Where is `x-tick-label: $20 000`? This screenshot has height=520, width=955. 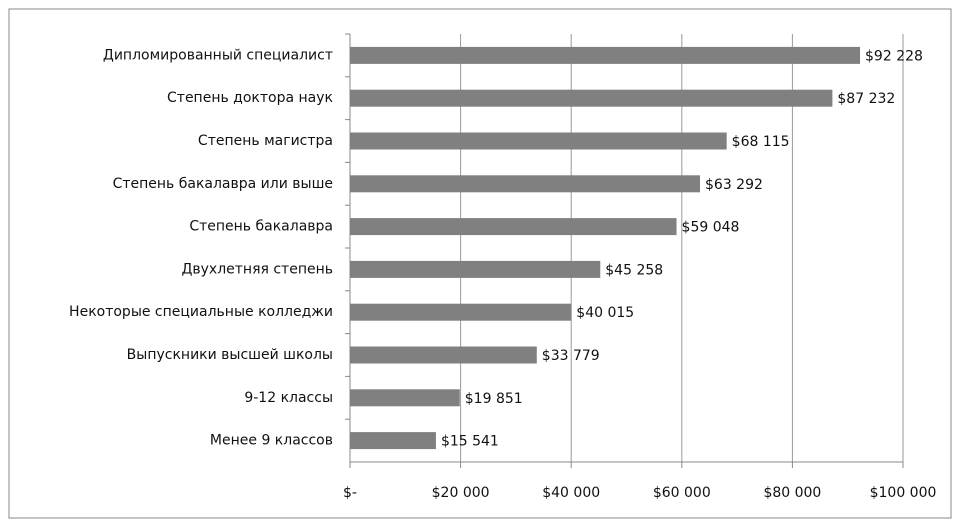 x-tick-label: $20 000 is located at coordinates (461, 493).